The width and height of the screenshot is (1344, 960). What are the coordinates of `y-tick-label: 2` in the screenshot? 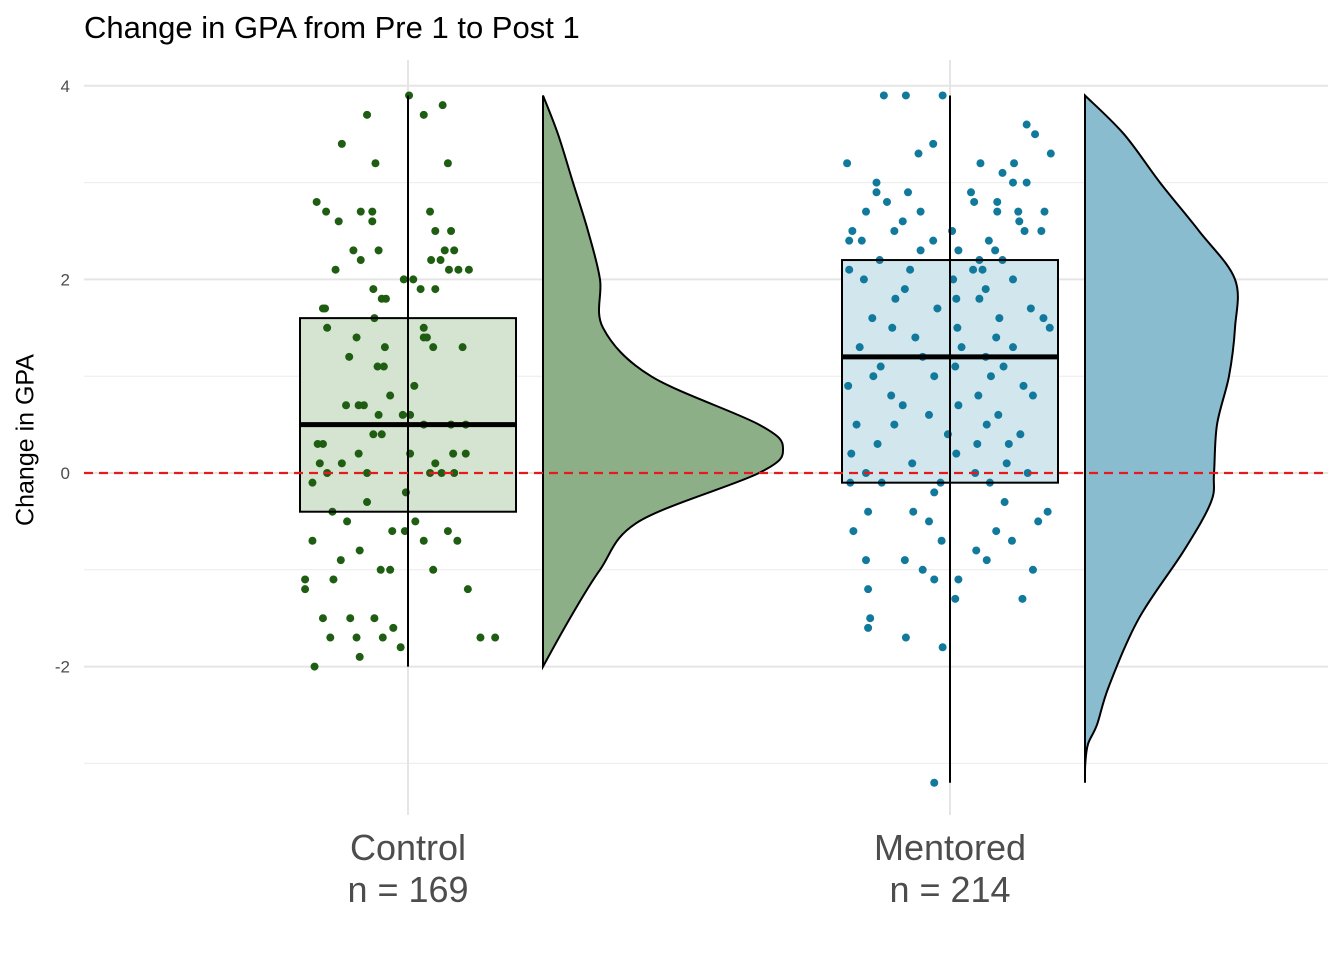 It's located at (65, 279).